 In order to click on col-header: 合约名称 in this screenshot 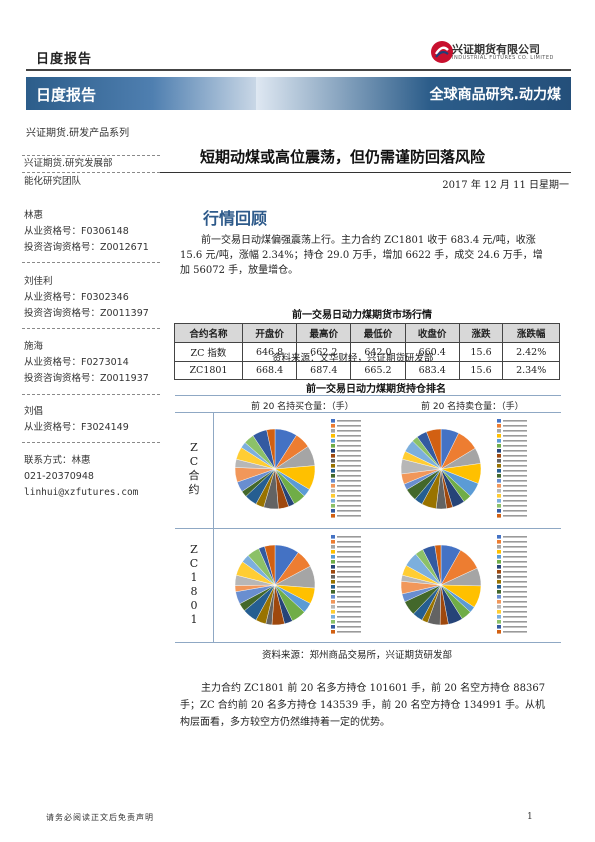, I will do `click(208, 333)`.